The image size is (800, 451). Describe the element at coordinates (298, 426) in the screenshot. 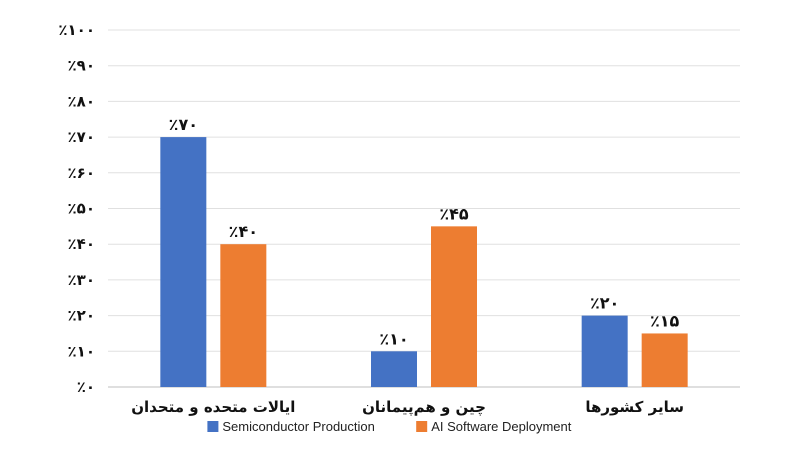

I see `legend-label: Semiconductor Production` at that location.